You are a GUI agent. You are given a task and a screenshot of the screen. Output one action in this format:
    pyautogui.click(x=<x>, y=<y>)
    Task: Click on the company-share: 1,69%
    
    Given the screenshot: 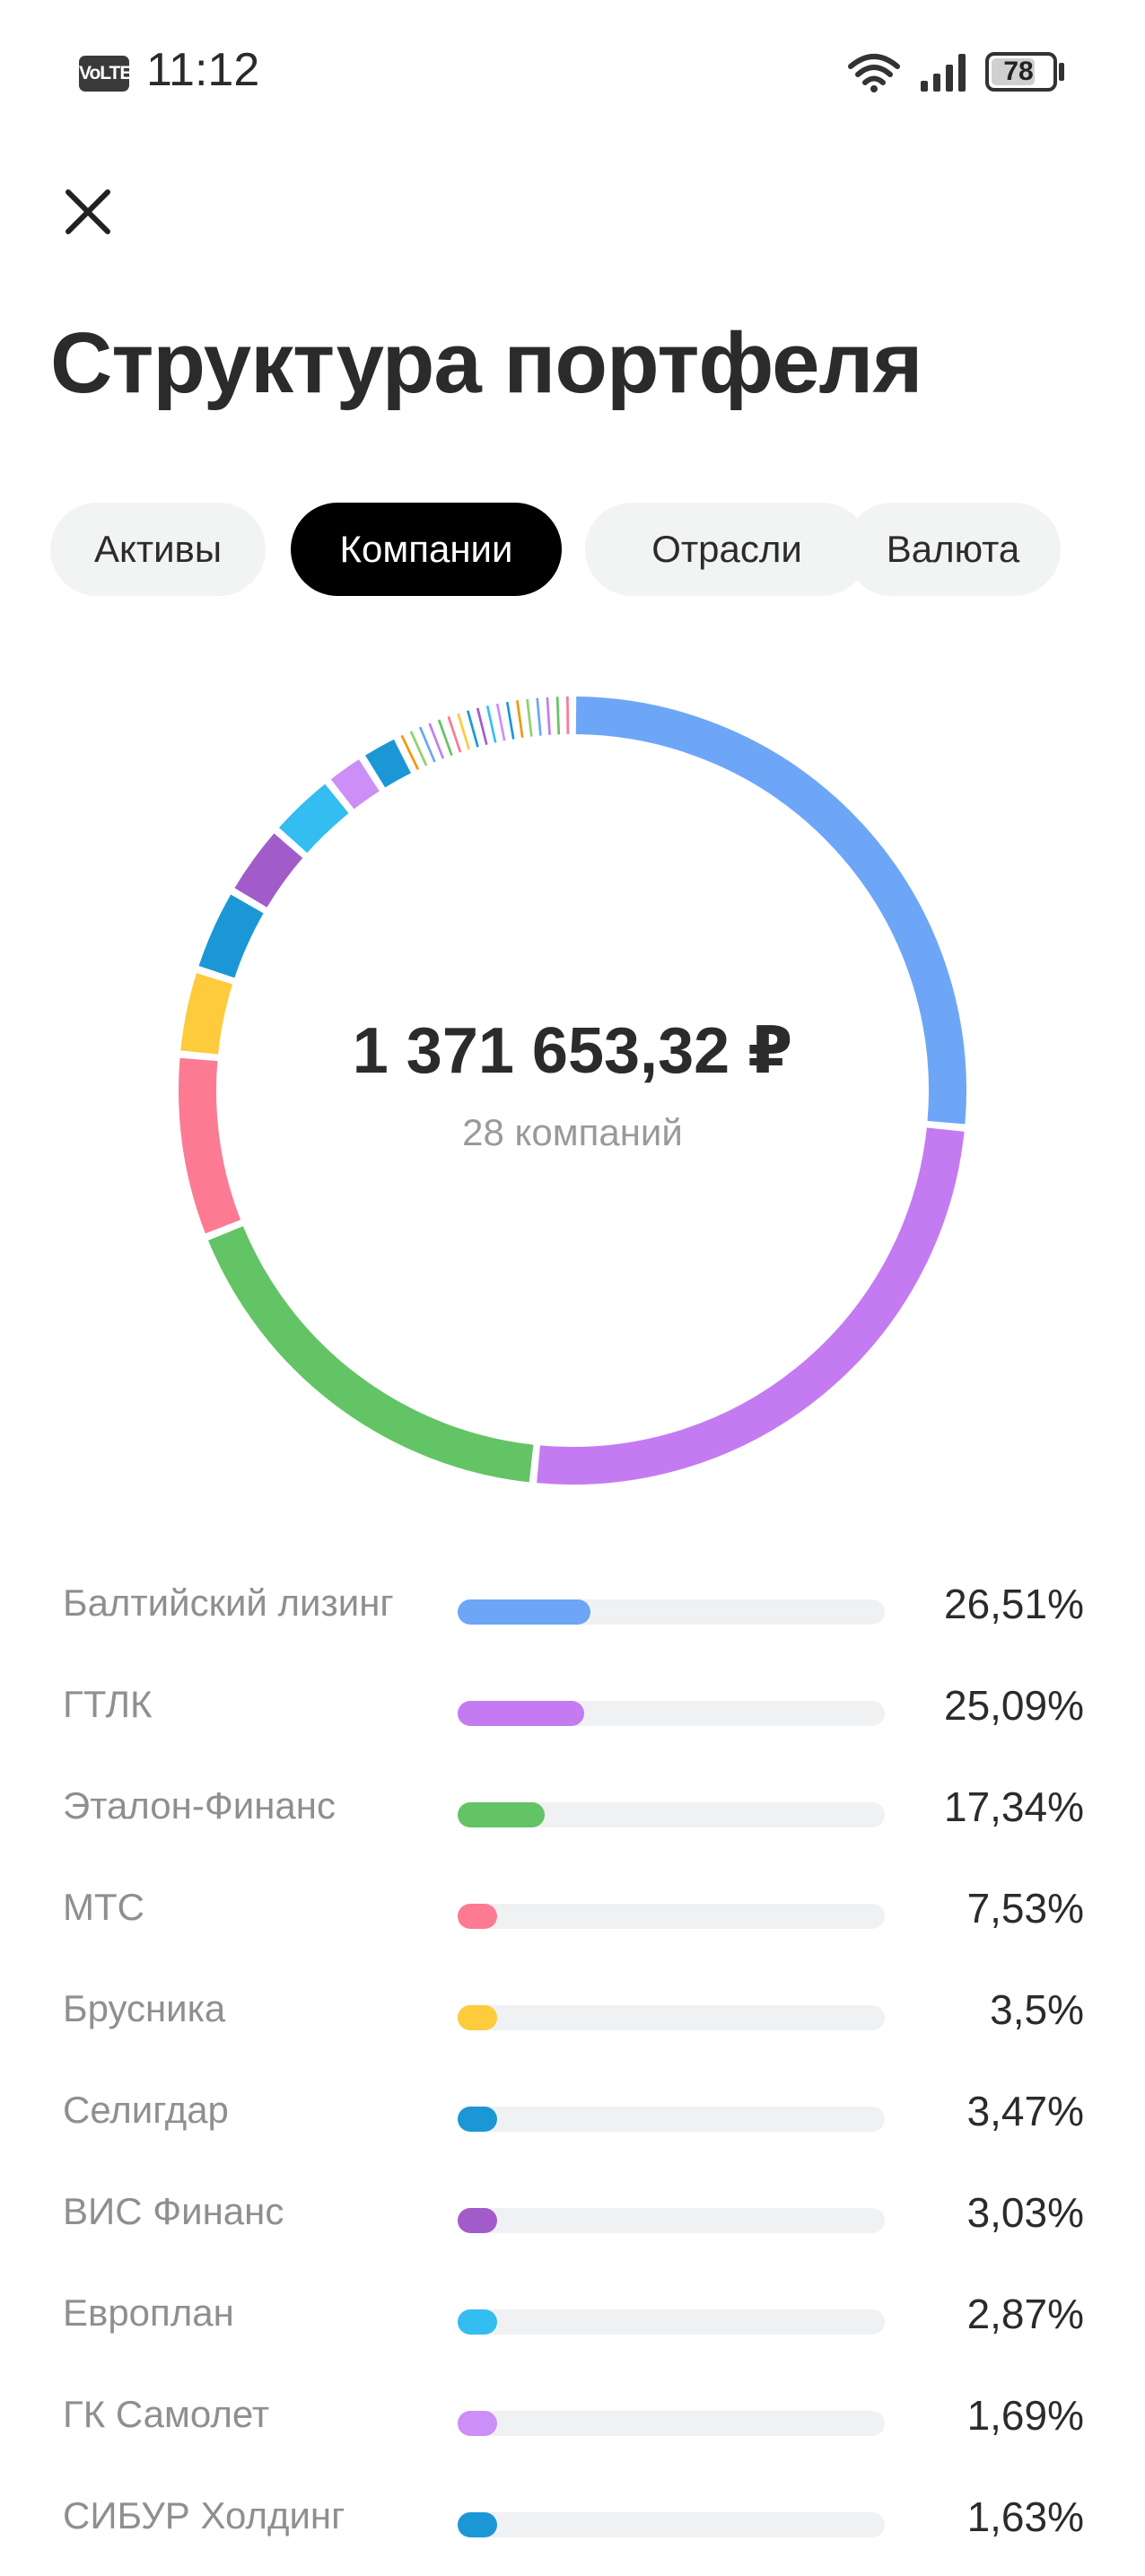 What is the action you would take?
    pyautogui.click(x=1025, y=2415)
    